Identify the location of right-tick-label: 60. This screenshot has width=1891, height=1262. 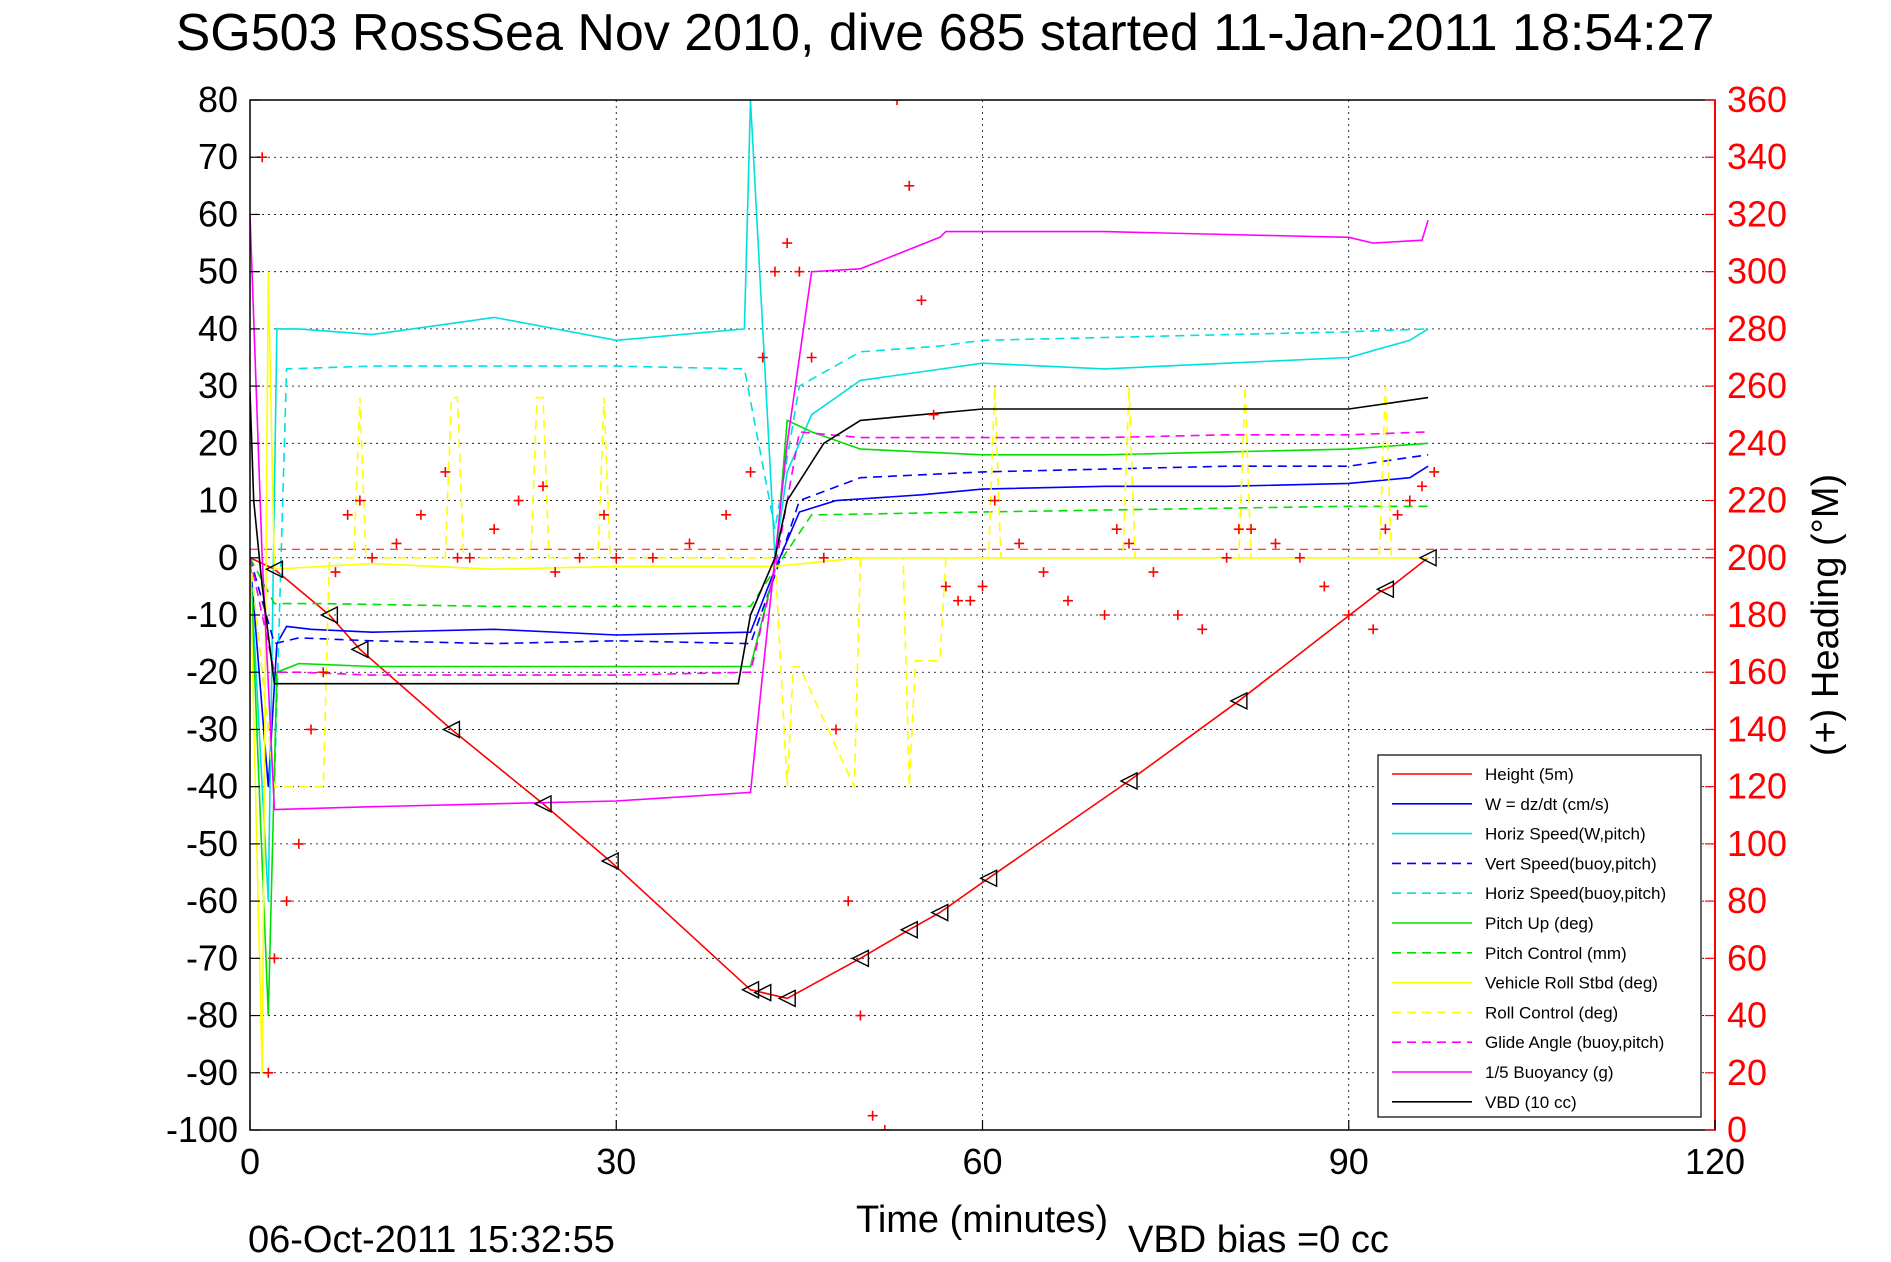
(1747, 957).